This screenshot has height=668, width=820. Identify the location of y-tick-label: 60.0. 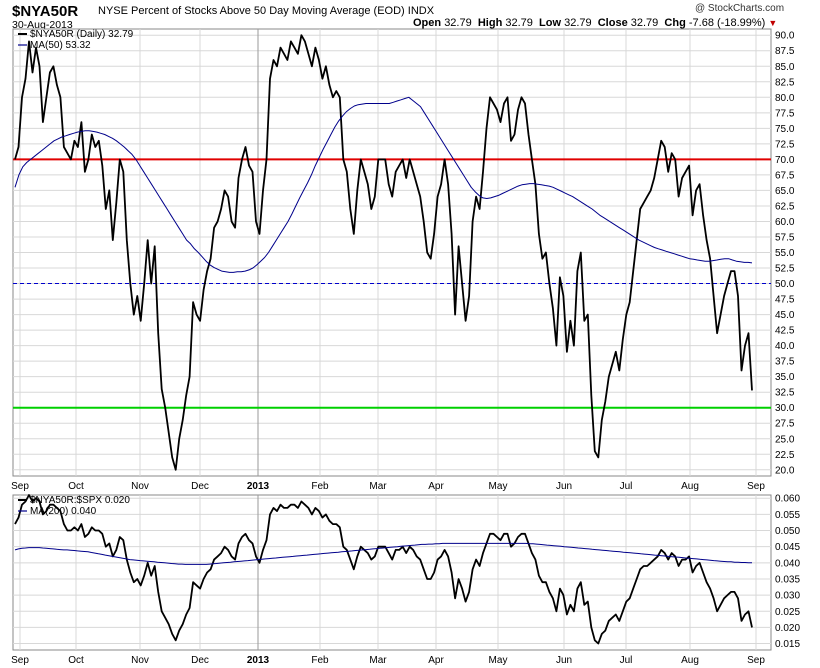
(785, 222).